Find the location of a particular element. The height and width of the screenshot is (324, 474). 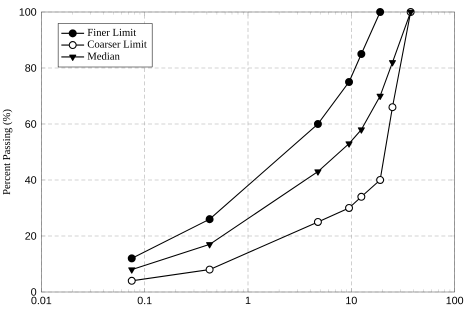

y-tick-label: 100 is located at coordinates (28, 12).